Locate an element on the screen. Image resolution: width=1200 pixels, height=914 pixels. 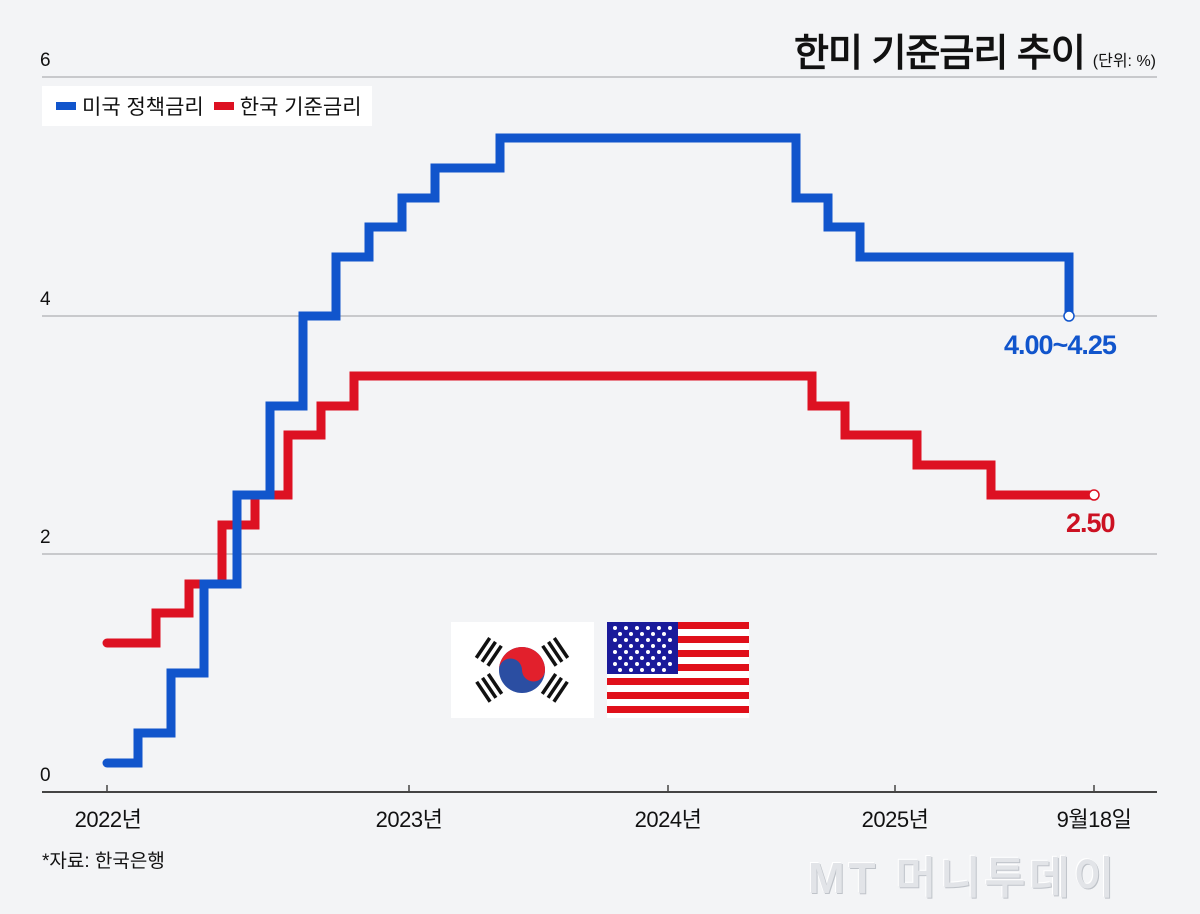
y-tick-4: 4 is located at coordinates (45, 299).